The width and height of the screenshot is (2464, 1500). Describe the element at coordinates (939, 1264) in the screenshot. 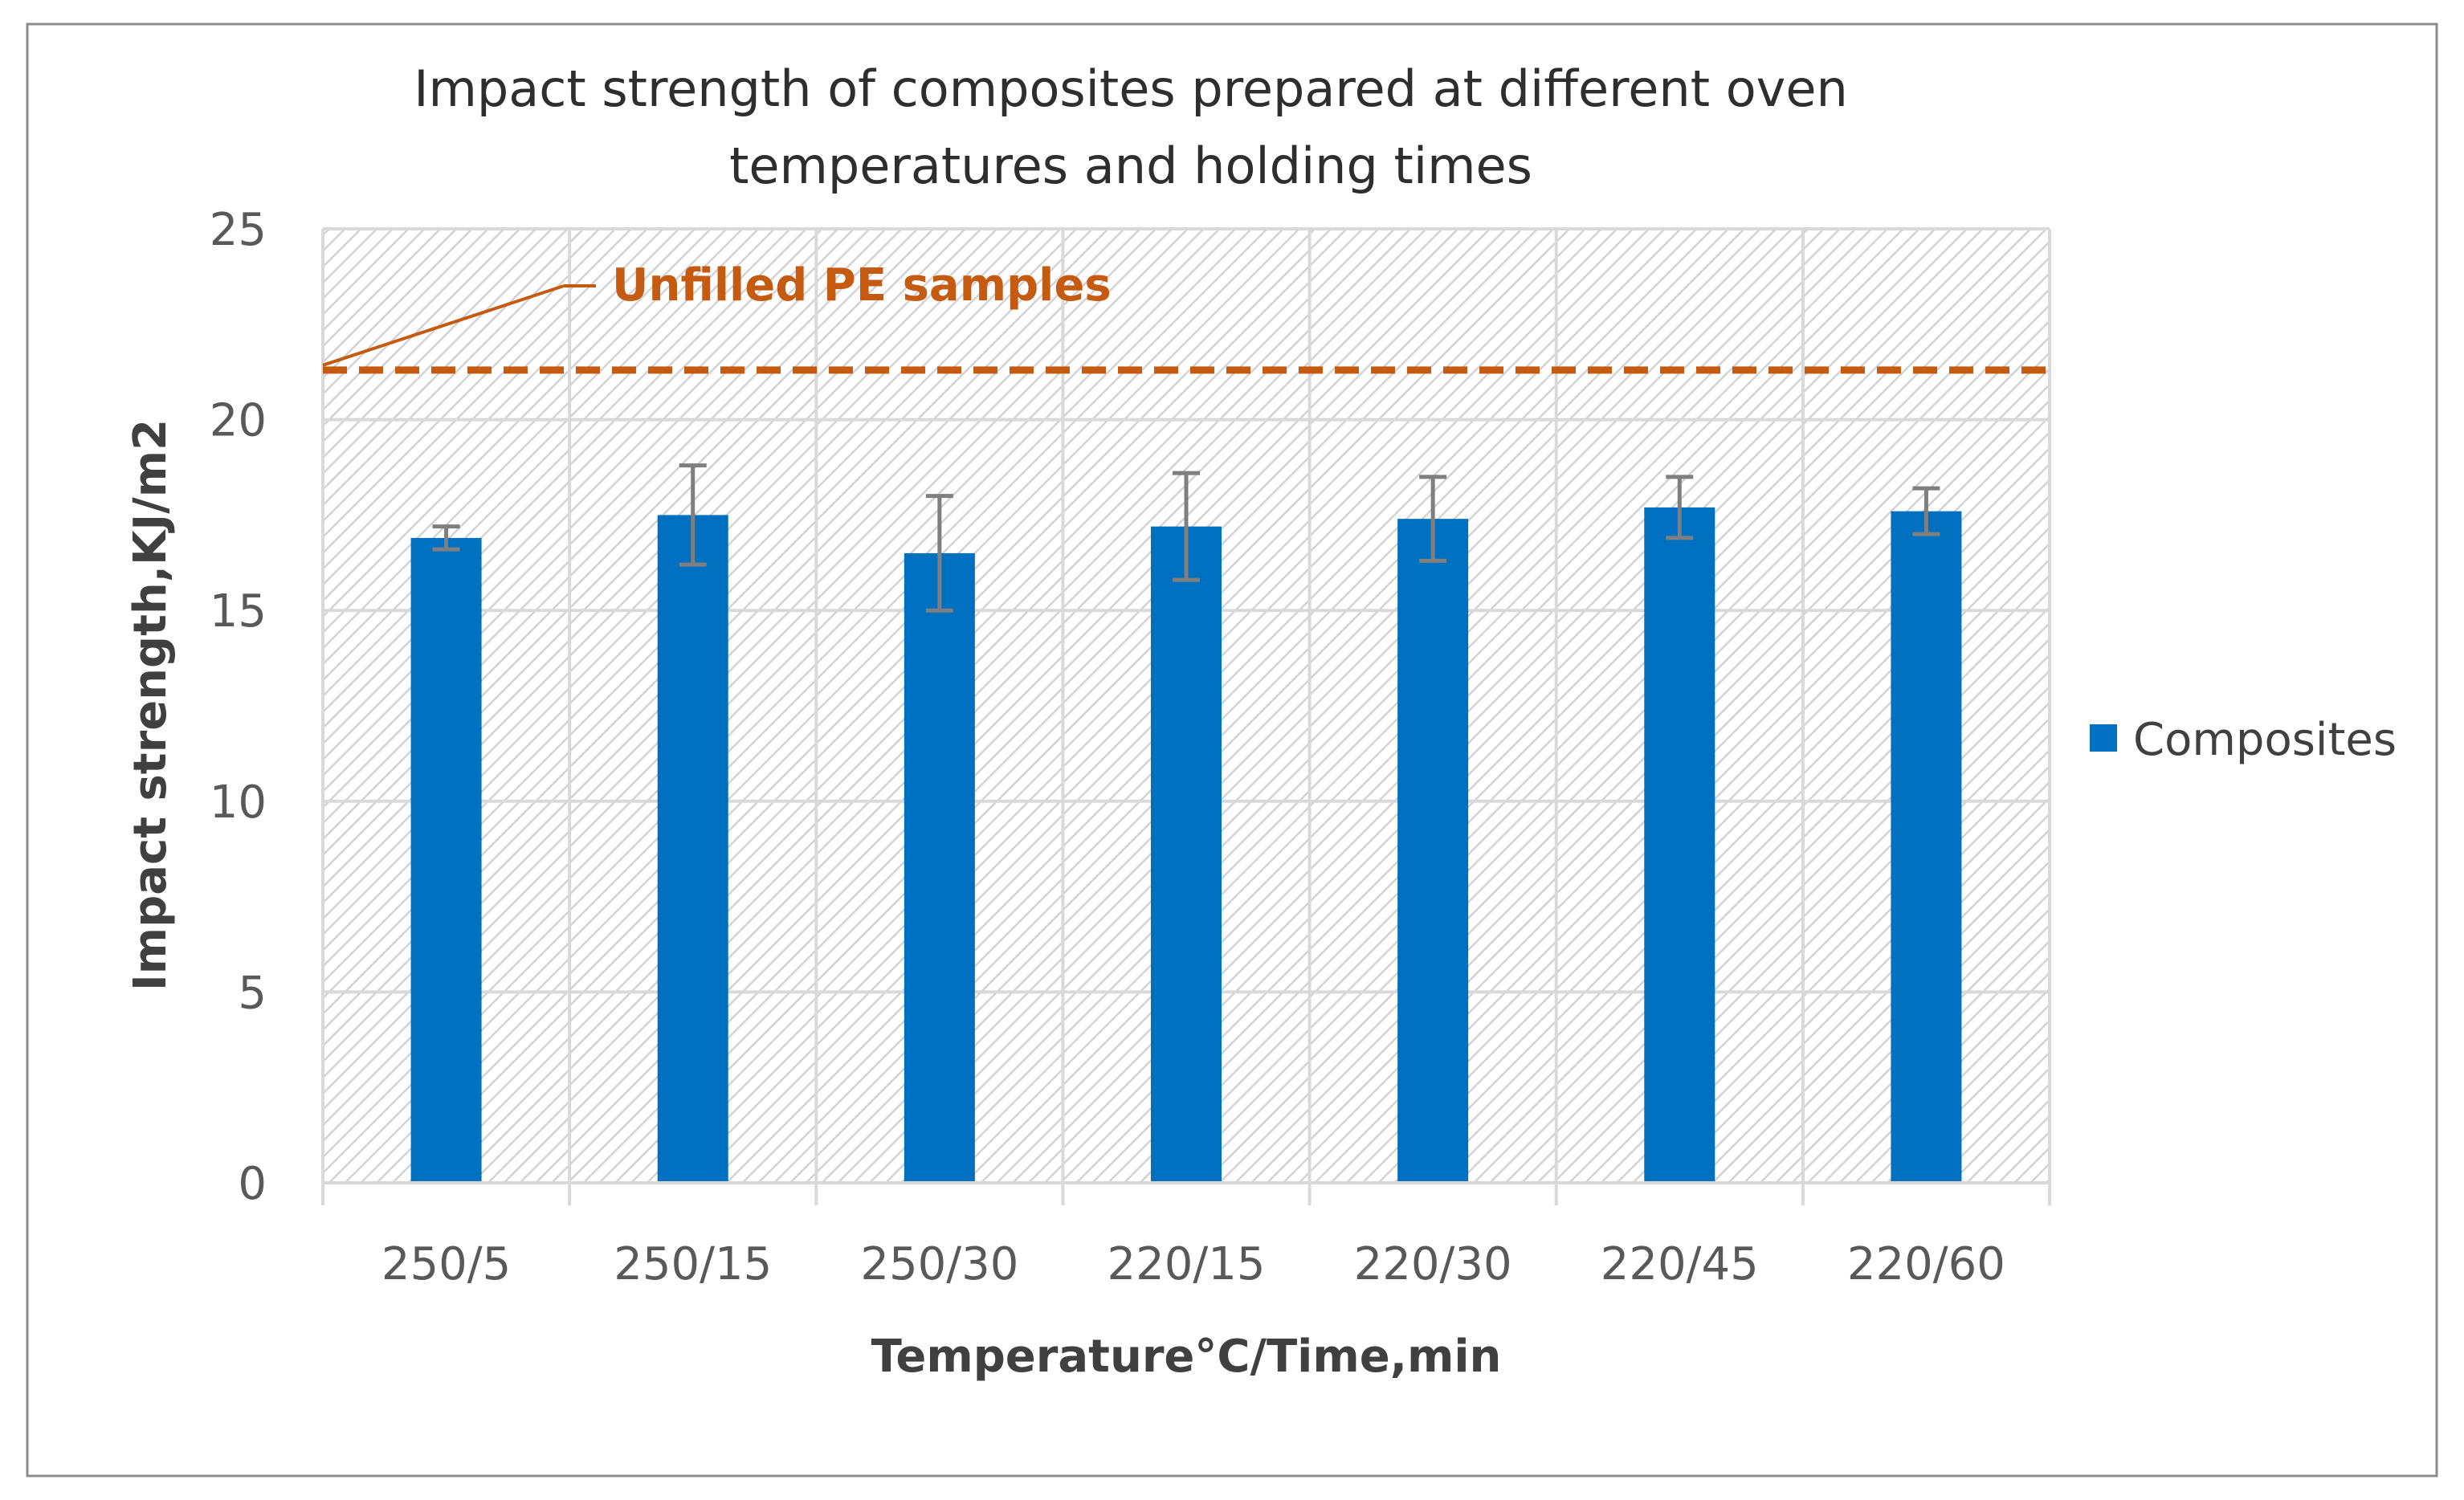

I see `x-tick-label: 250/30` at that location.